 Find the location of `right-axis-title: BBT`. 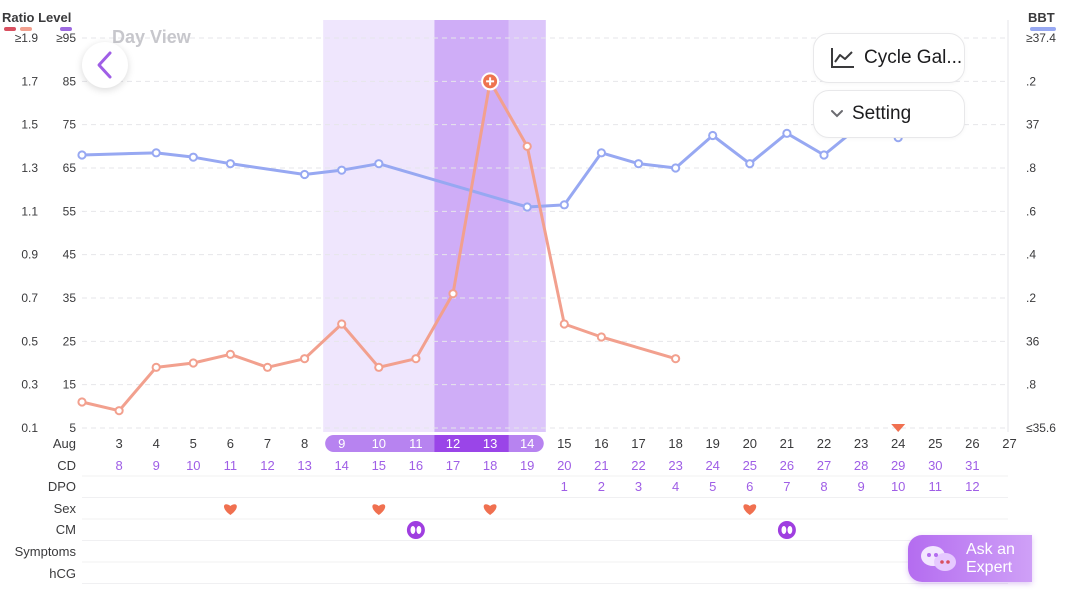

right-axis-title: BBT is located at coordinates (1041, 17).